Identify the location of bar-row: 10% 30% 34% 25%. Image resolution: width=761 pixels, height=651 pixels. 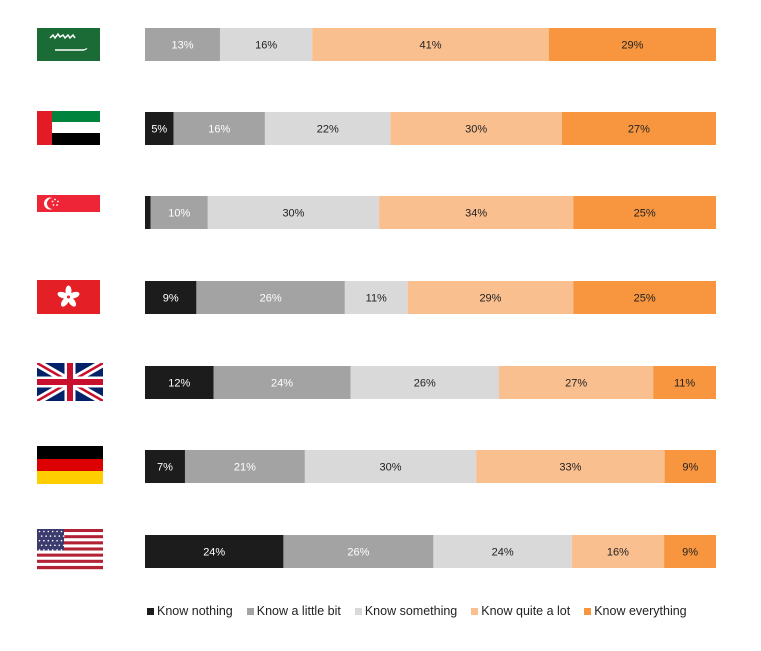
(430, 212).